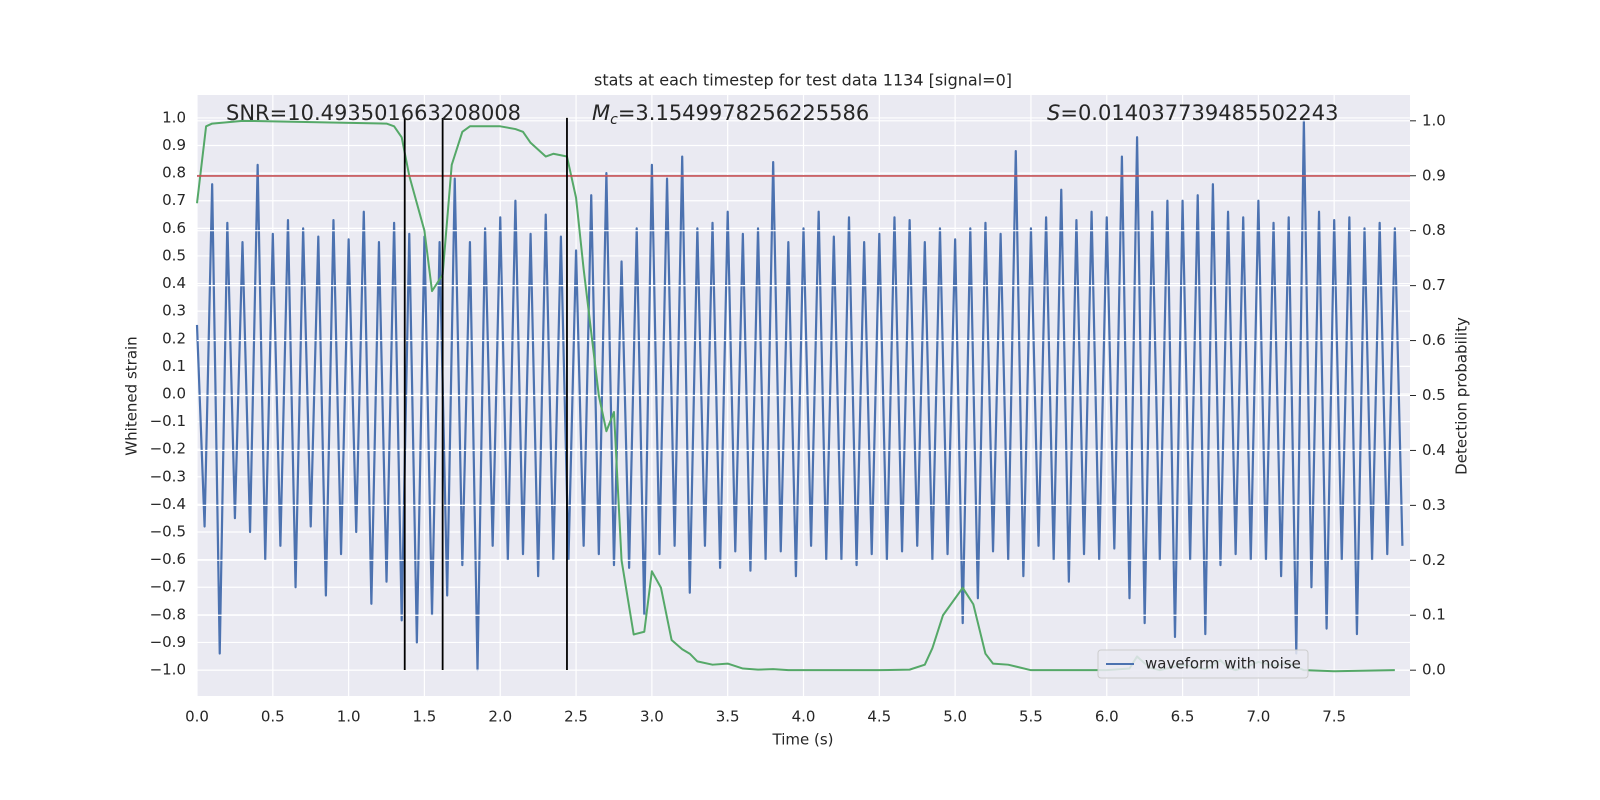 The height and width of the screenshot is (800, 1600). Describe the element at coordinates (1334, 717) in the screenshot. I see `x-tick-label: 7.5` at that location.